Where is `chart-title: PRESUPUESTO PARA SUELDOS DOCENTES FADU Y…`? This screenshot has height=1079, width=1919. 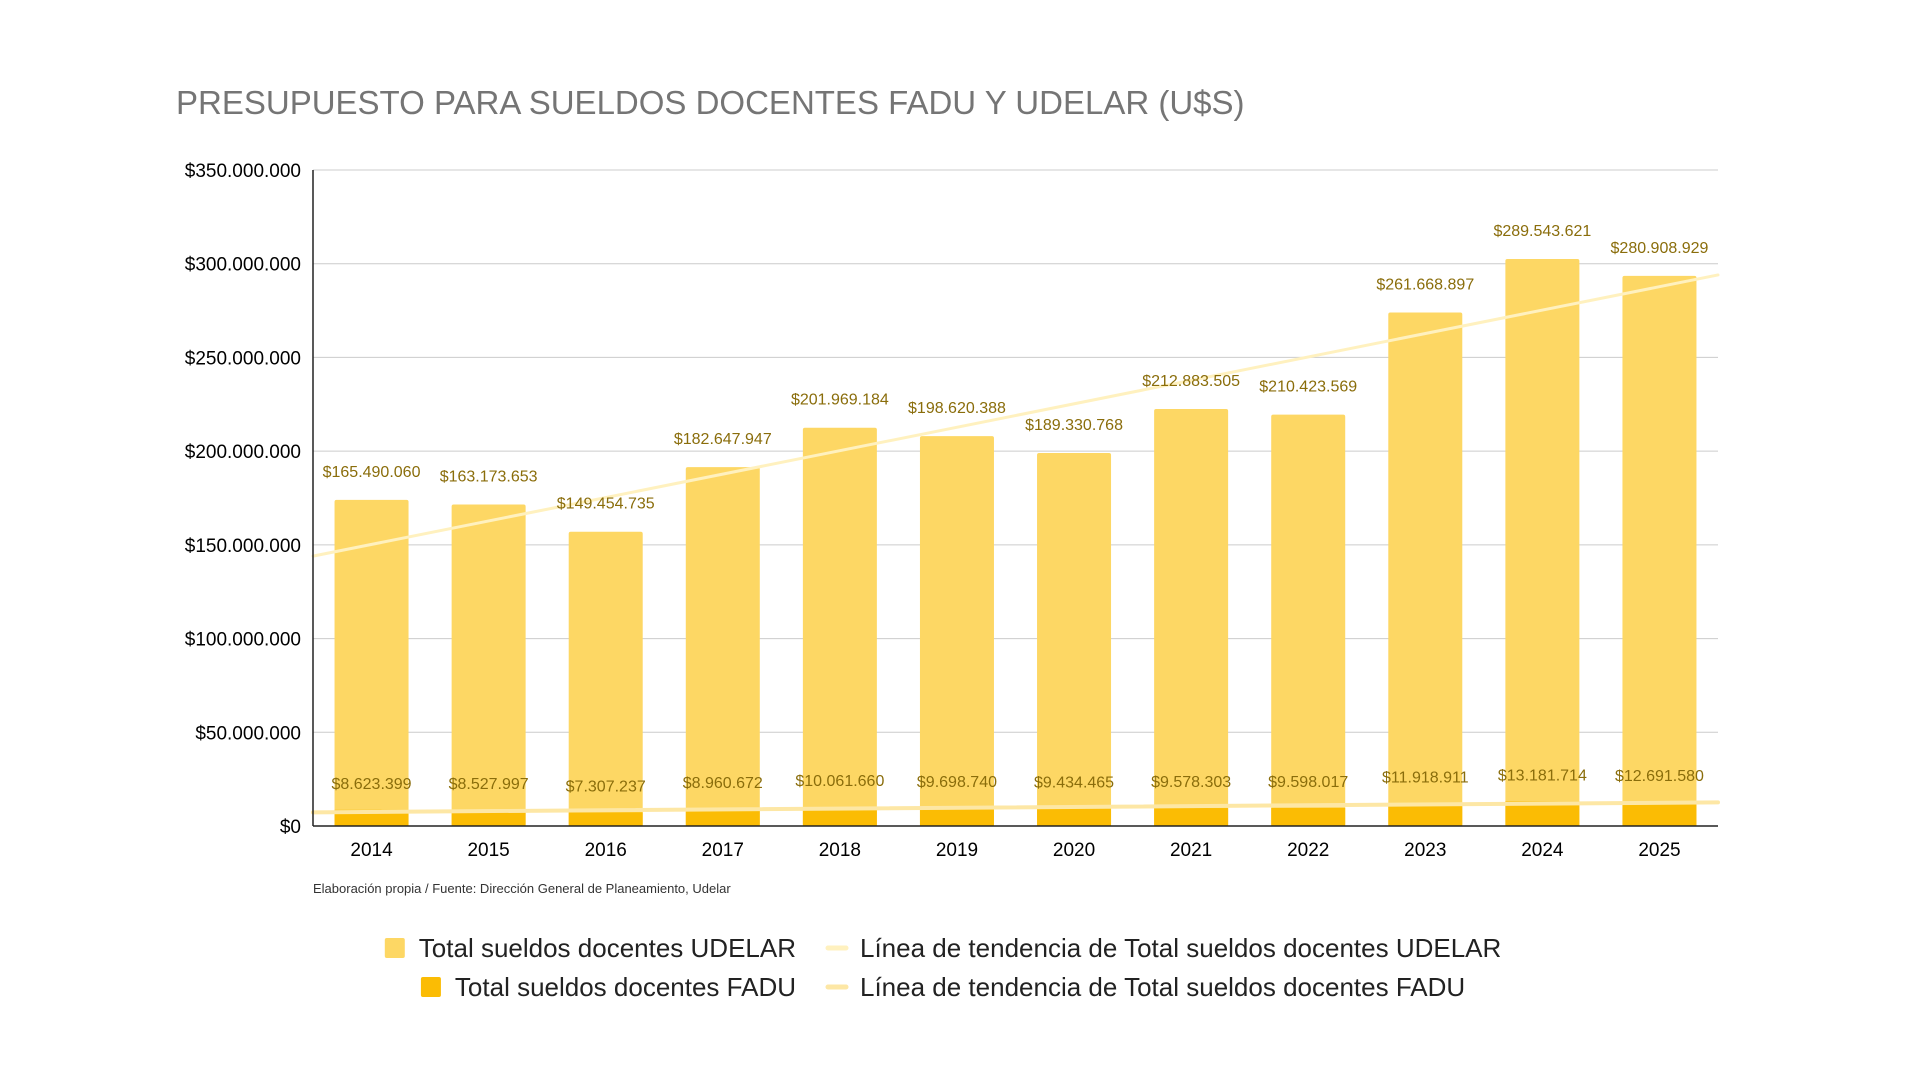 chart-title: PRESUPUESTO PARA SUELDOS DOCENTES FADU Y… is located at coordinates (710, 102).